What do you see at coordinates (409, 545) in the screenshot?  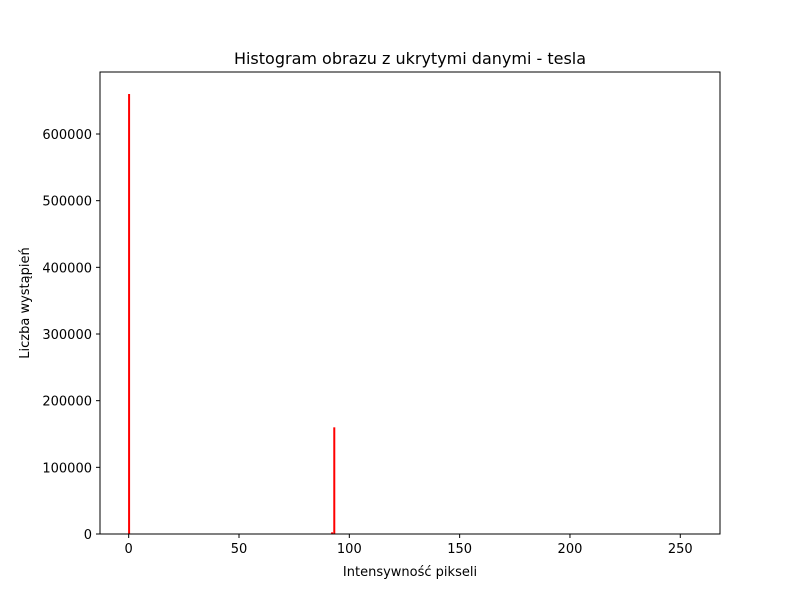 I see `x-axis: 0 50 100 150 200 250` at bounding box center [409, 545].